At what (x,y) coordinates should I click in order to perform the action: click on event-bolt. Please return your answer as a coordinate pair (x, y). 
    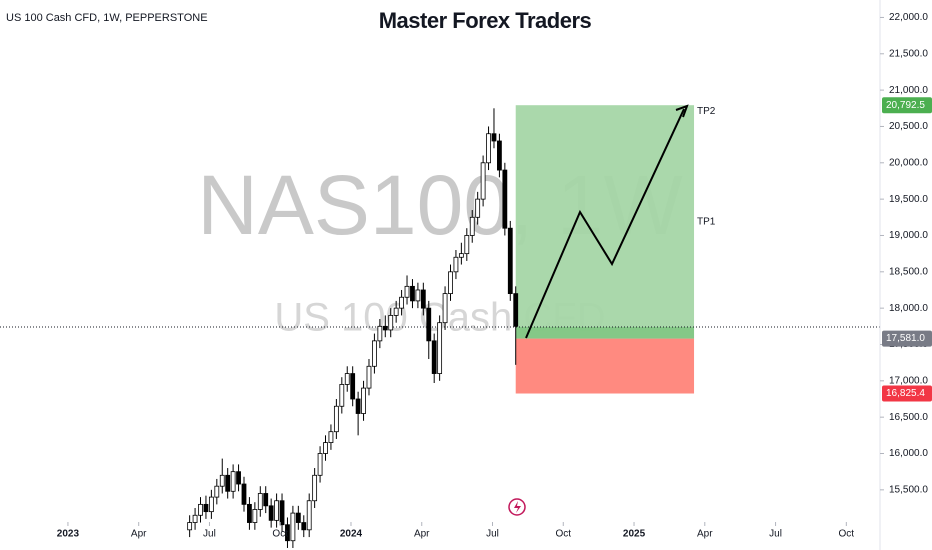
    Looking at the image, I should click on (517, 507).